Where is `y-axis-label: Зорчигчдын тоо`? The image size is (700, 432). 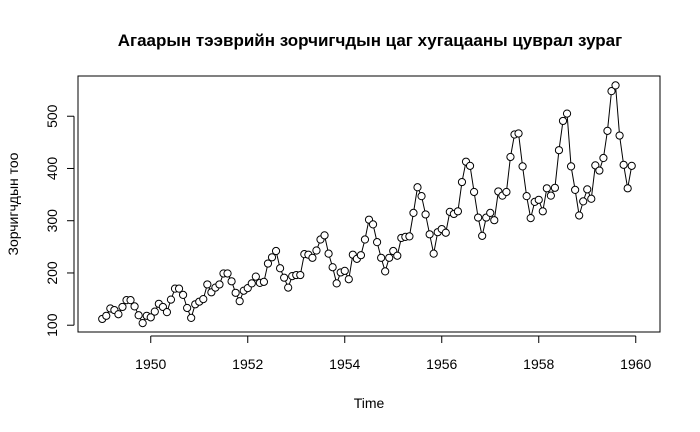
y-axis-label: Зорчигчдын тоо is located at coordinates (13, 203).